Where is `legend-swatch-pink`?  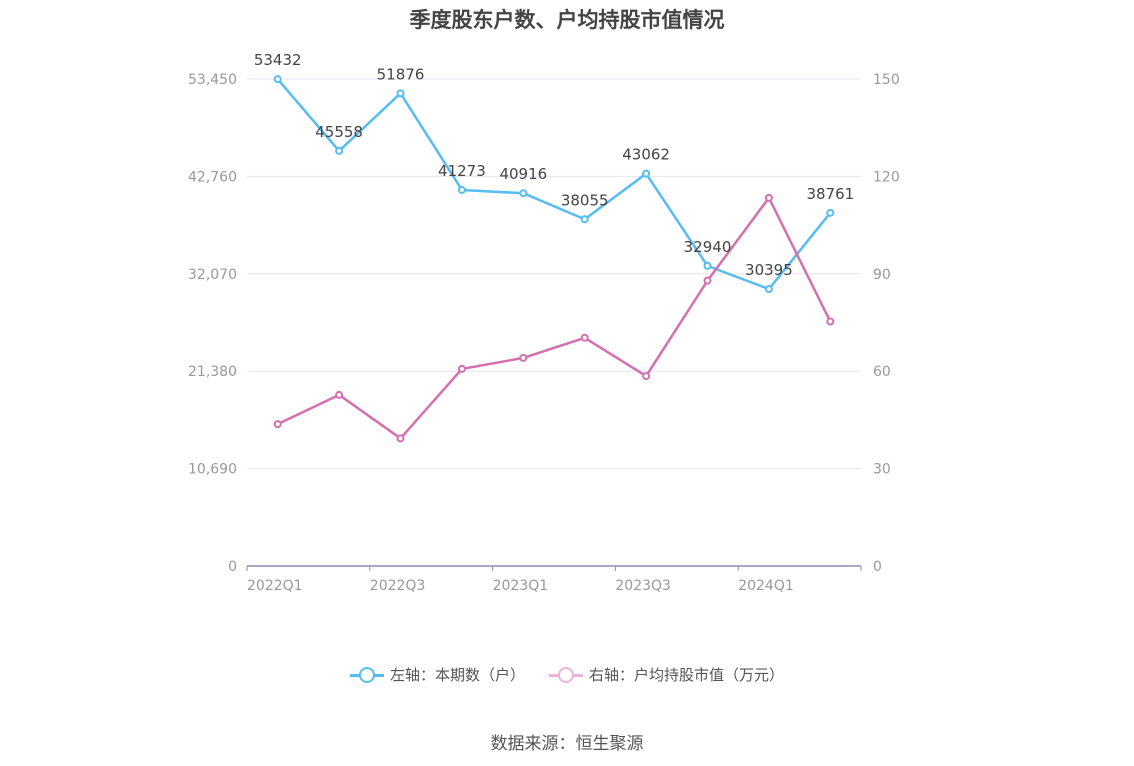
legend-swatch-pink is located at coordinates (566, 675).